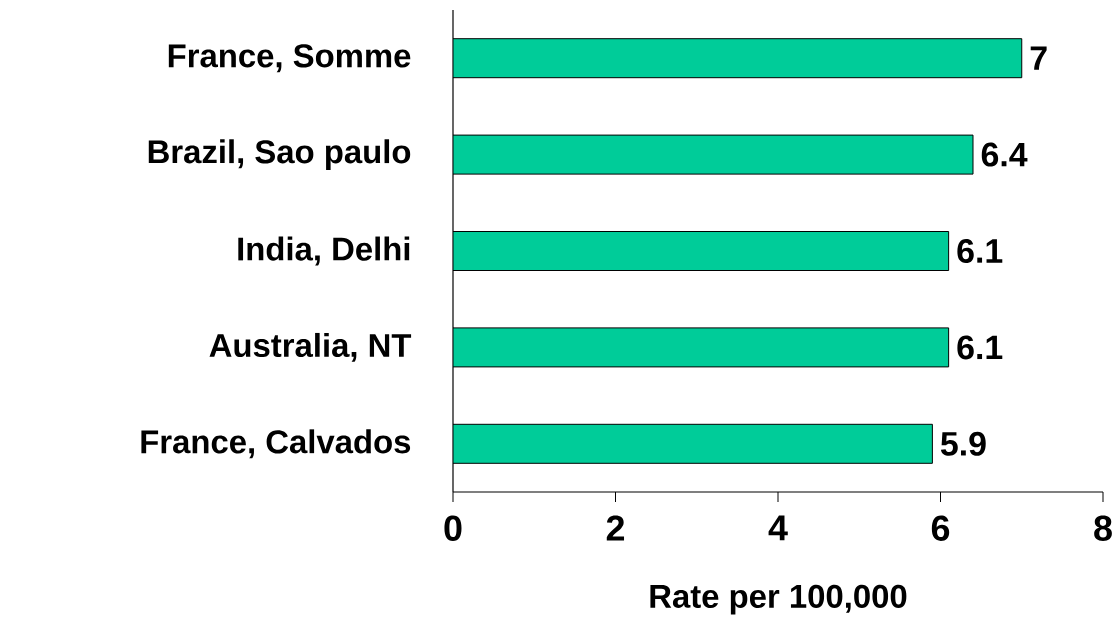 The height and width of the screenshot is (619, 1116). What do you see at coordinates (310, 347) in the screenshot?
I see `y-tick-label: Australia, NT` at bounding box center [310, 347].